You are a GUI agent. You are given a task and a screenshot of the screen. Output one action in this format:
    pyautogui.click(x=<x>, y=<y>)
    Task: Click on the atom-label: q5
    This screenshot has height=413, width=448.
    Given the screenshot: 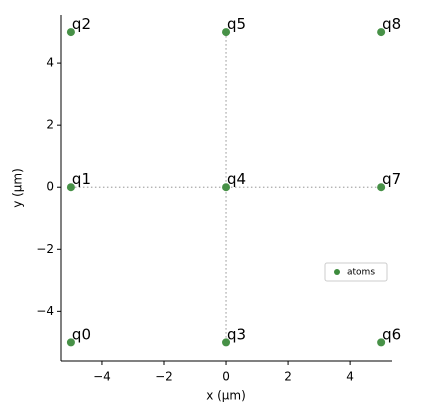 What is the action you would take?
    pyautogui.click(x=236, y=24)
    